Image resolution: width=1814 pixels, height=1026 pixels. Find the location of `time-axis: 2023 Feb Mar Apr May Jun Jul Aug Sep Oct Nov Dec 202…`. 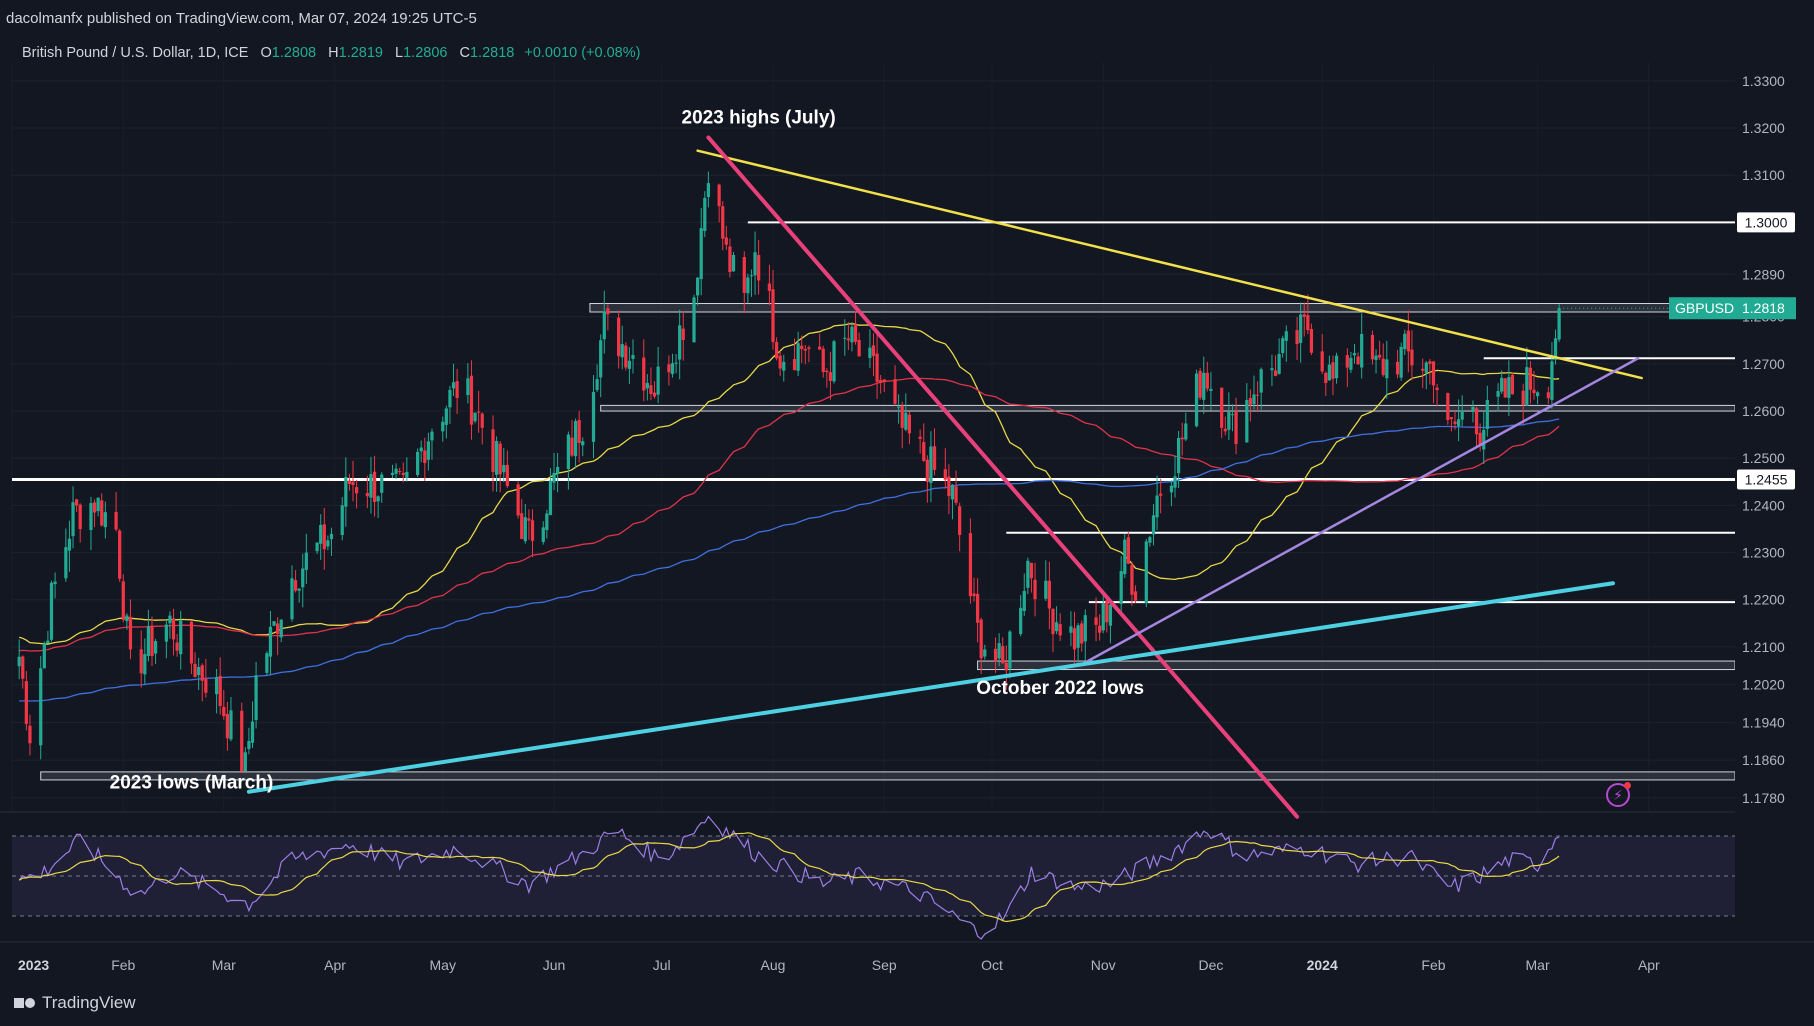

time-axis: 2023 Feb Mar Apr May Jun Jul Aug Sep Oct Nov Dec 202… is located at coordinates (907, 957).